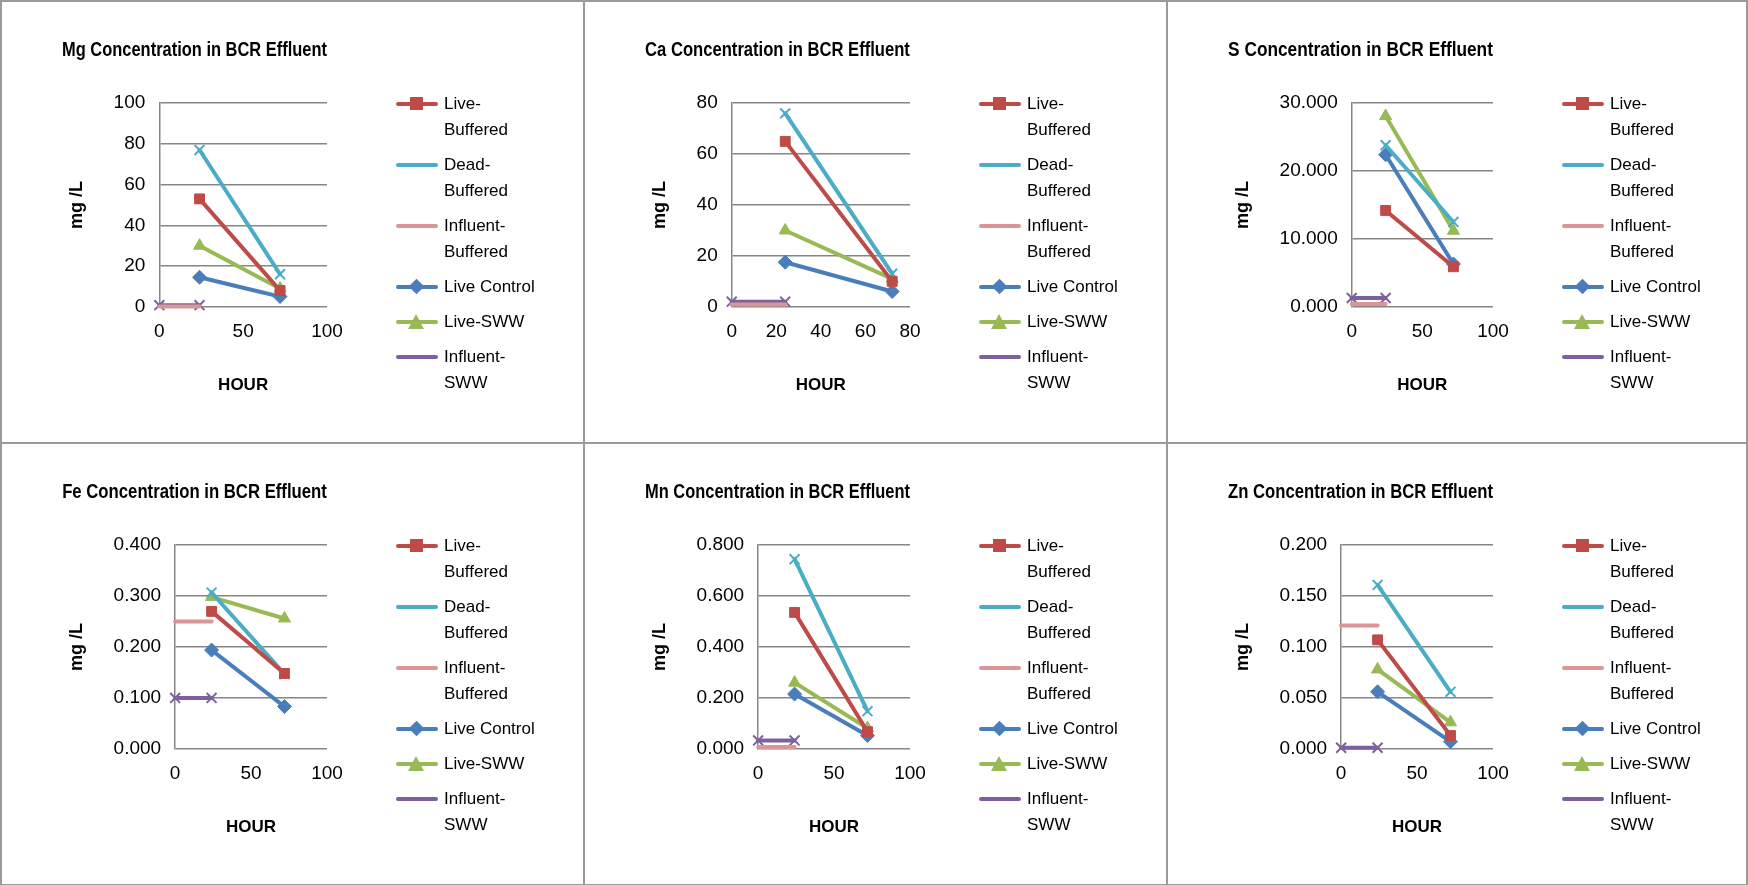  What do you see at coordinates (1303, 595) in the screenshot?
I see `y-tick-label: 0.150` at bounding box center [1303, 595].